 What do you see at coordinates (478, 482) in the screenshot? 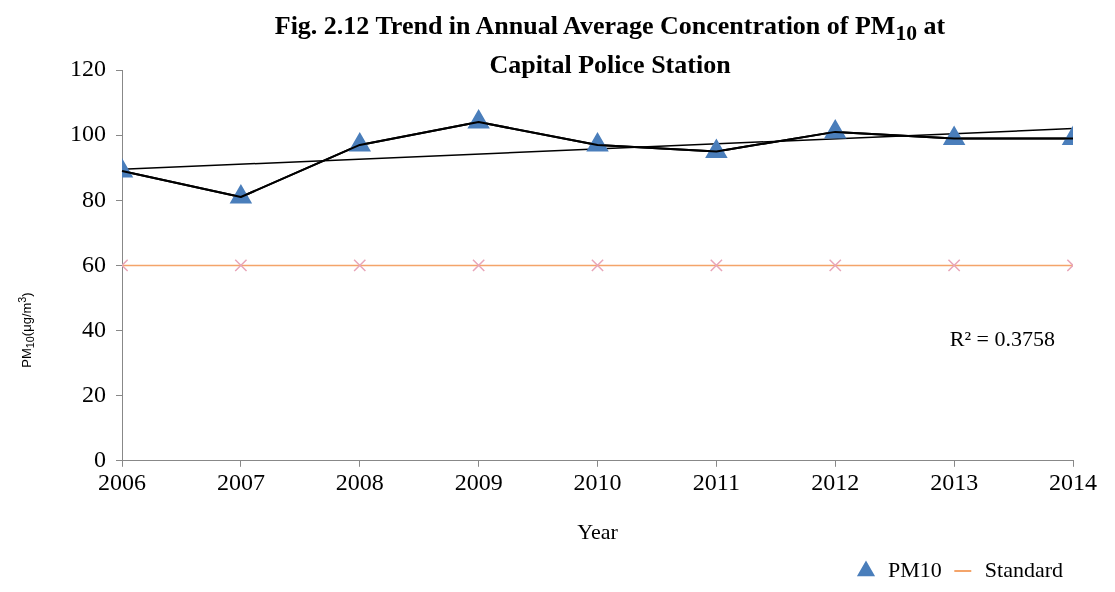
I see `x-tick-label: 2009` at bounding box center [478, 482].